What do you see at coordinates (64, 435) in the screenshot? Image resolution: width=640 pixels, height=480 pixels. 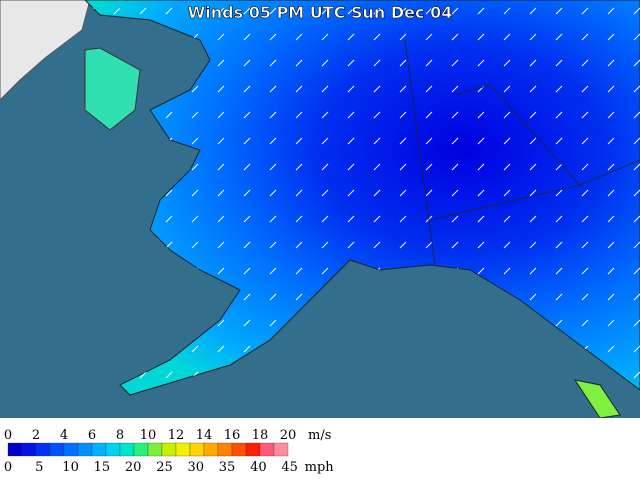 I see `ms-label: 4` at bounding box center [64, 435].